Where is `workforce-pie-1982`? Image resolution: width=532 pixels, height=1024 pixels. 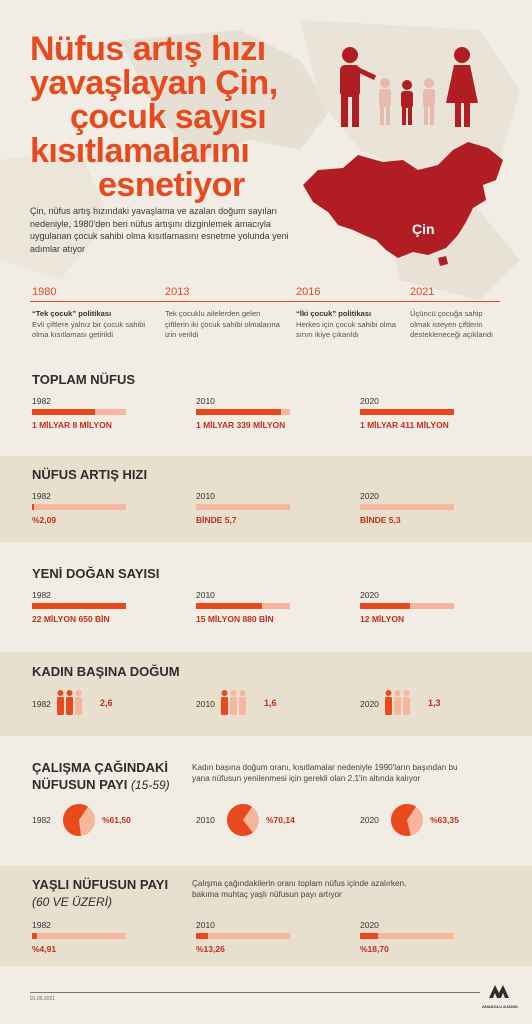 workforce-pie-1982 is located at coordinates (79, 820).